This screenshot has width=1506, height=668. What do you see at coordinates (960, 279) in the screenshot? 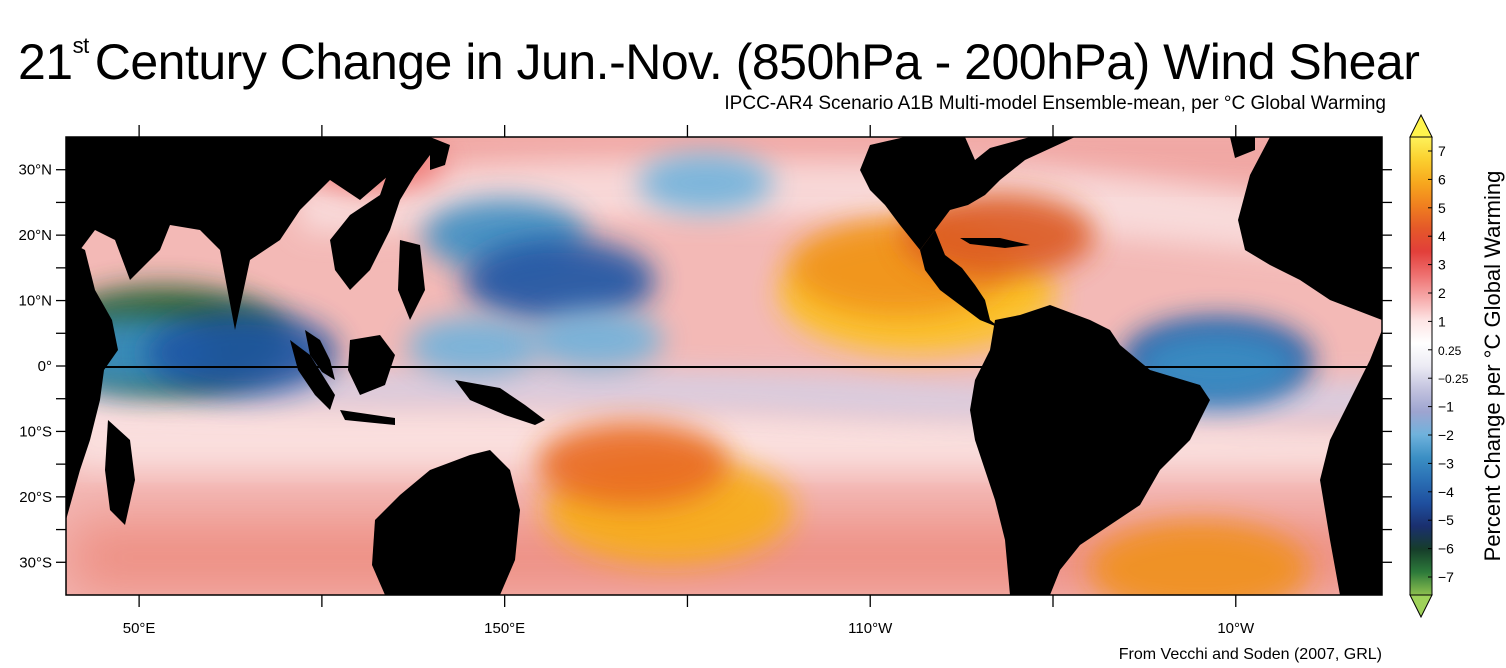
I see `land-florida-mexico` at bounding box center [960, 279].